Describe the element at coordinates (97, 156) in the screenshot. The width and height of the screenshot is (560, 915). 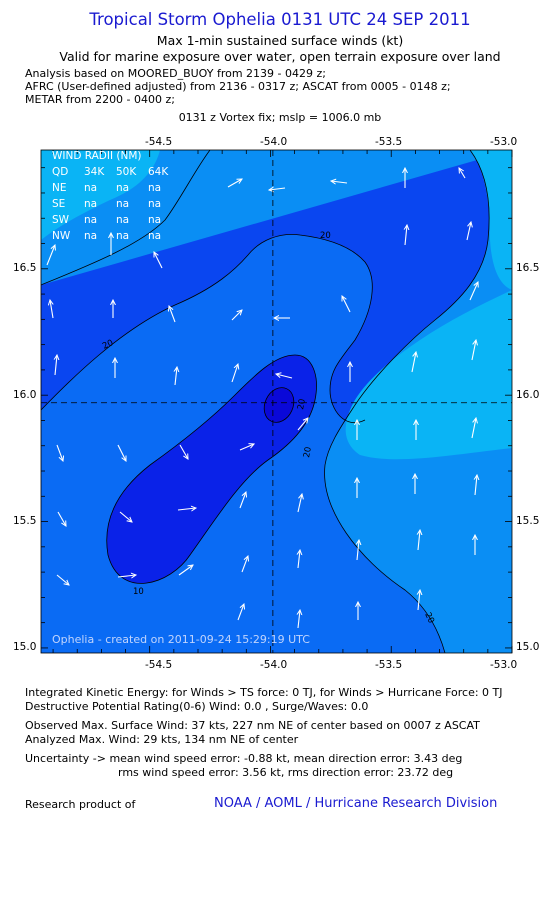
I see `wind-radii-title: WIND RADII (NM)` at that location.